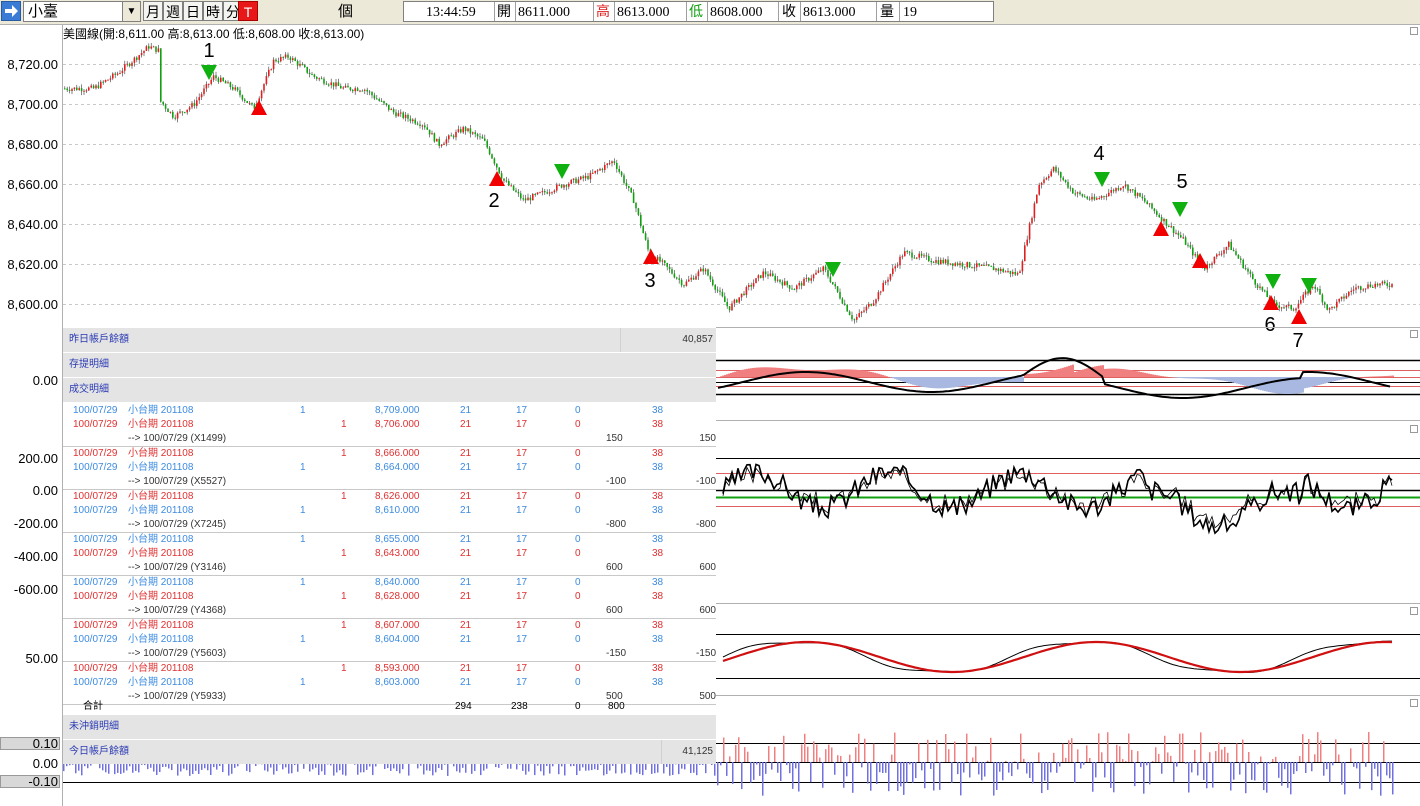 The height and width of the screenshot is (806, 1420). Describe the element at coordinates (248, 11) in the screenshot. I see `t-button: T` at that location.